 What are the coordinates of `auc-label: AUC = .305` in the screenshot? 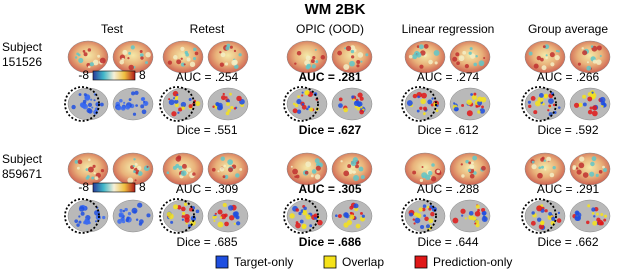 It's located at (329, 189).